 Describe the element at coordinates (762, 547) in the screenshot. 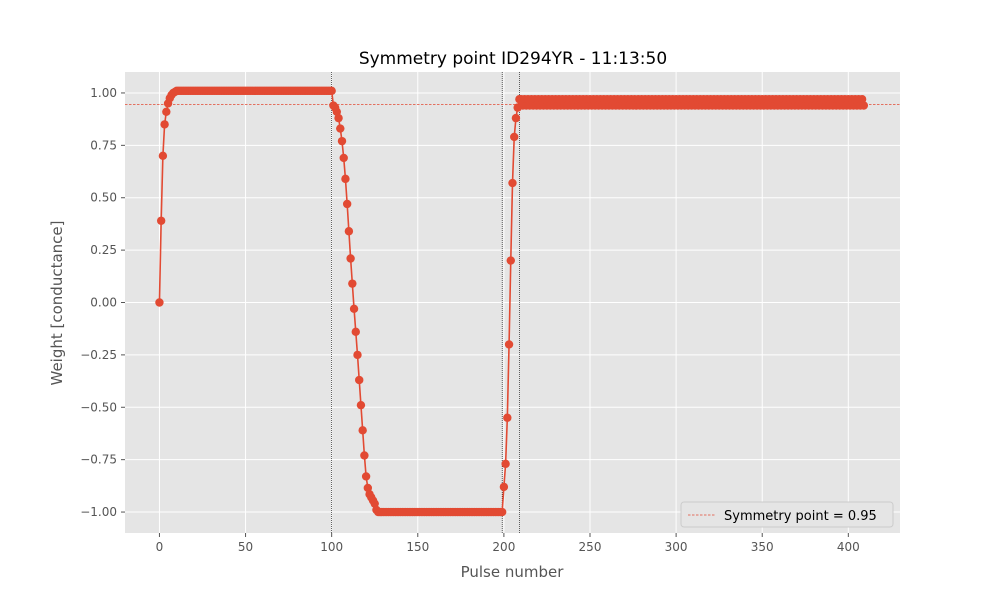

I see `x-tick-label: 350` at that location.